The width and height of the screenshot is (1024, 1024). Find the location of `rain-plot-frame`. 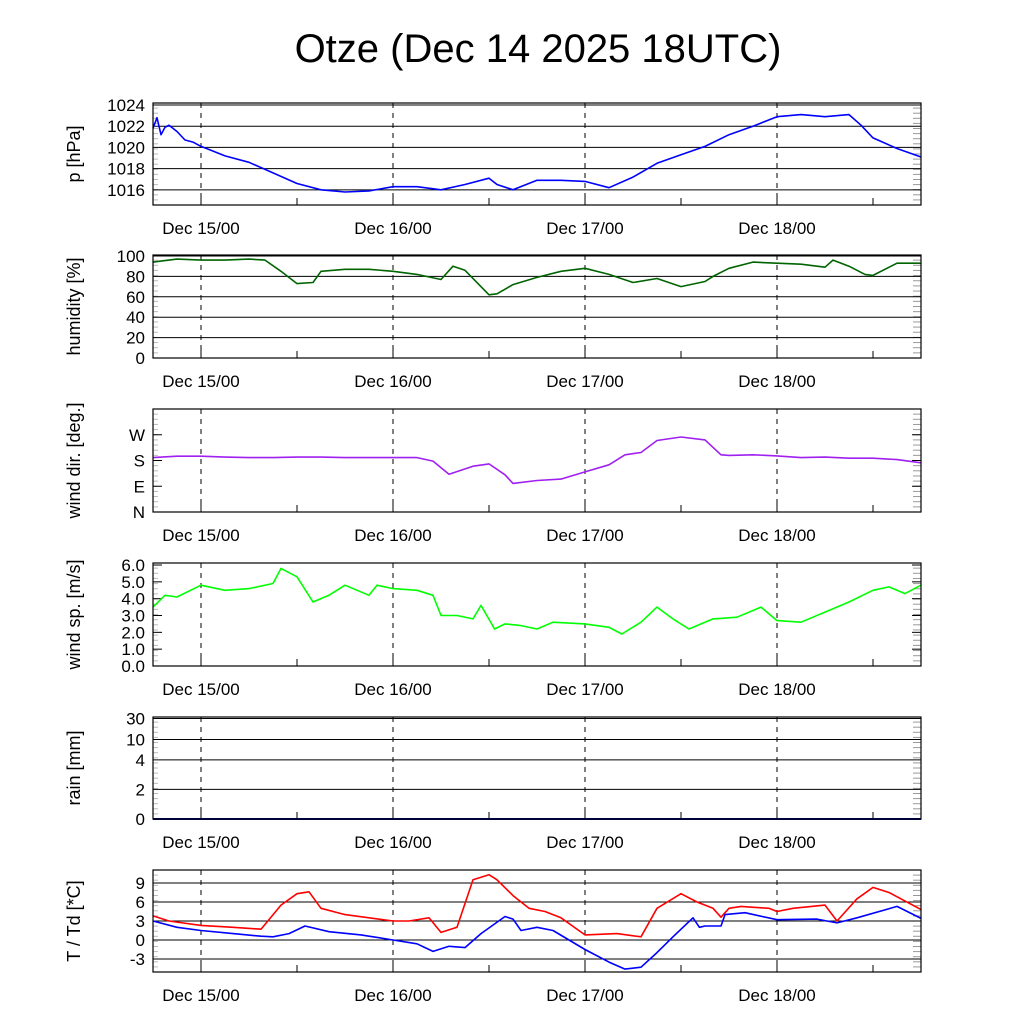

rain-plot-frame is located at coordinates (537, 768).